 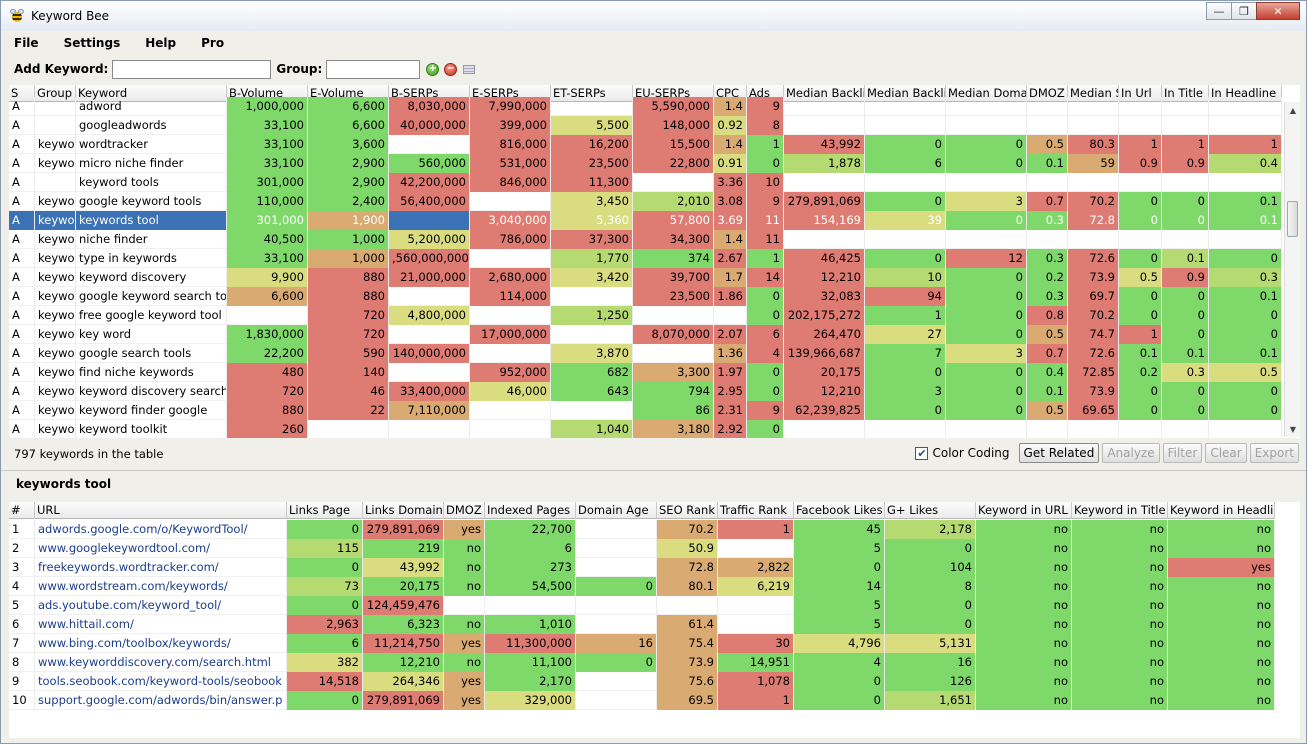 I want to click on keywords-scrollbar: ▲ ▼, so click(x=1292, y=269).